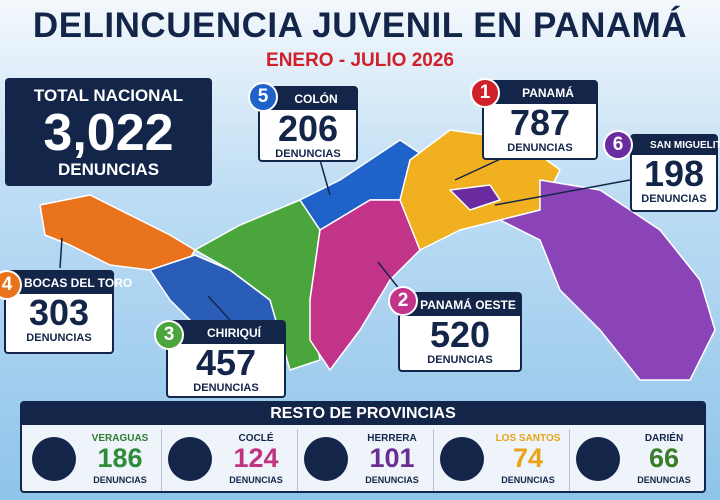  I want to click on item-value: 101, so click(392, 458).